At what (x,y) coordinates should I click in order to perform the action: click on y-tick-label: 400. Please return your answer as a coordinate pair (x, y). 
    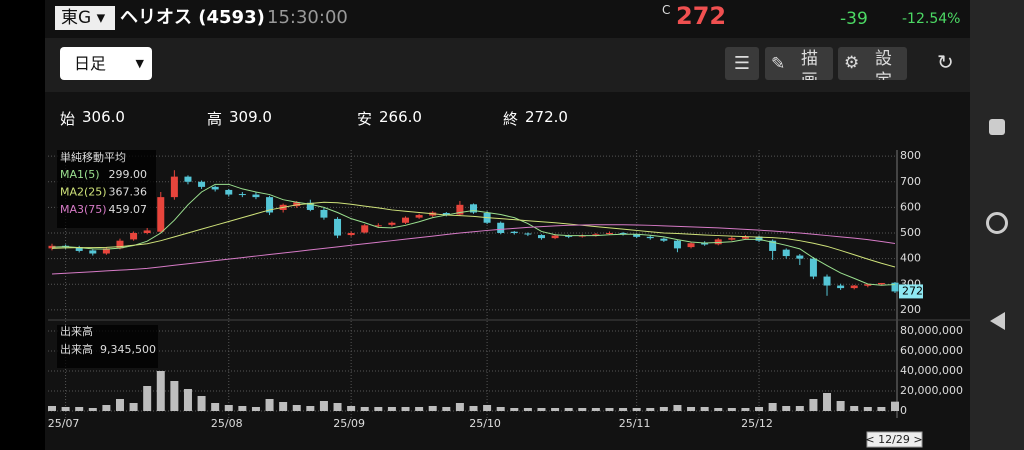
    Looking at the image, I should click on (910, 258).